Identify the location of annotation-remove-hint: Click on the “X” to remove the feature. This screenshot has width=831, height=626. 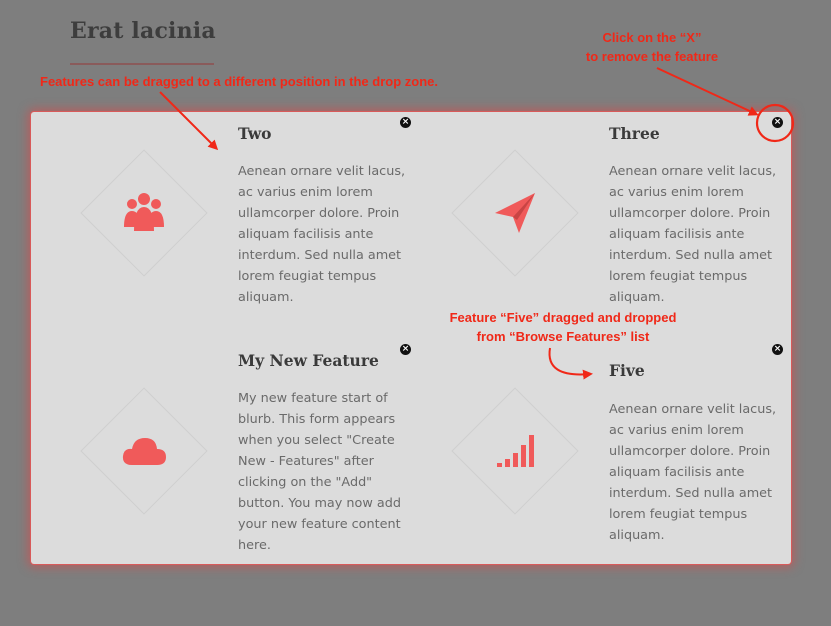
(652, 47).